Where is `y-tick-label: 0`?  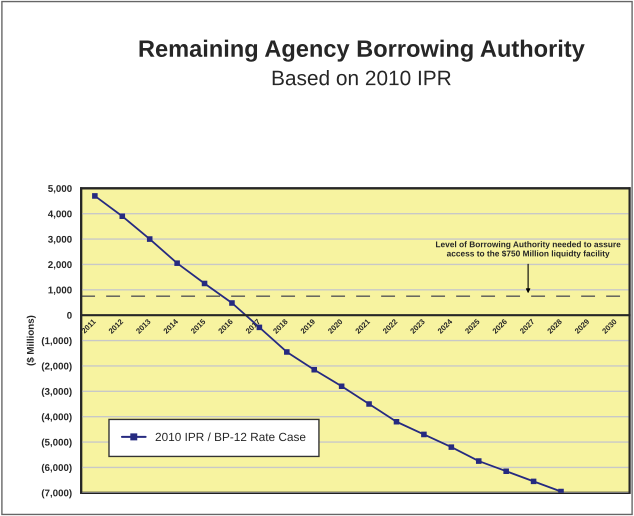 y-tick-label: 0 is located at coordinates (69, 315).